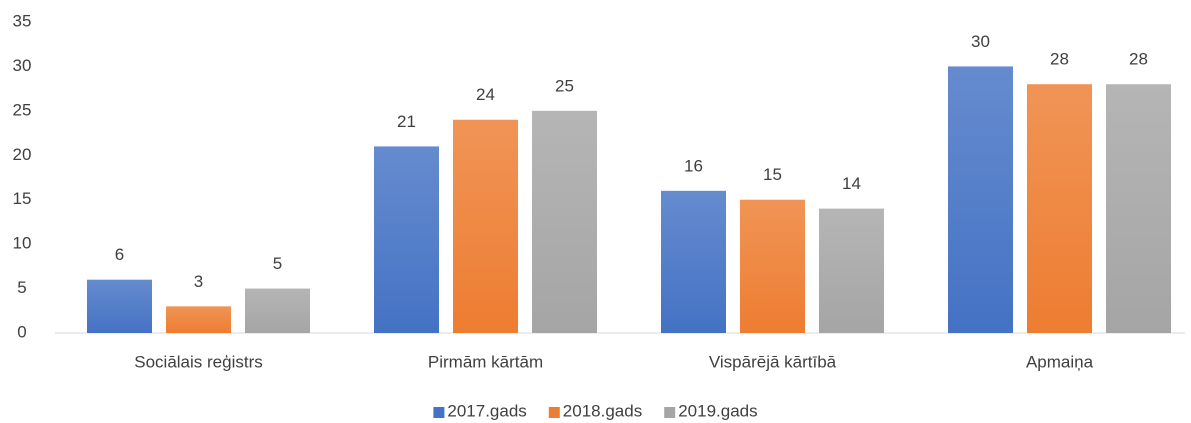 The width and height of the screenshot is (1191, 423). I want to click on data-label: 21, so click(406, 121).